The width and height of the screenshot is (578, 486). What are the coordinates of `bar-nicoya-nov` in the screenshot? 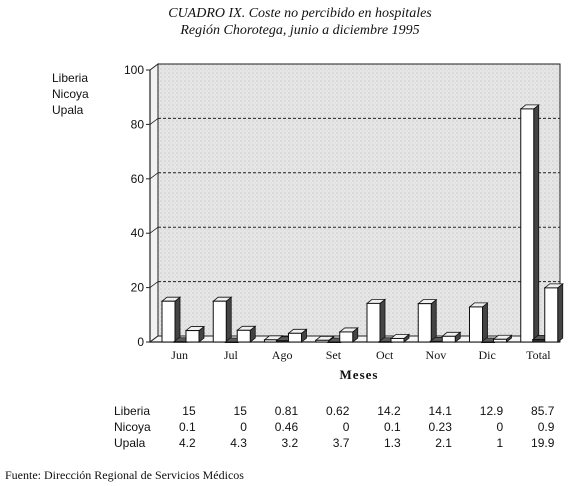 It's located at (436, 341).